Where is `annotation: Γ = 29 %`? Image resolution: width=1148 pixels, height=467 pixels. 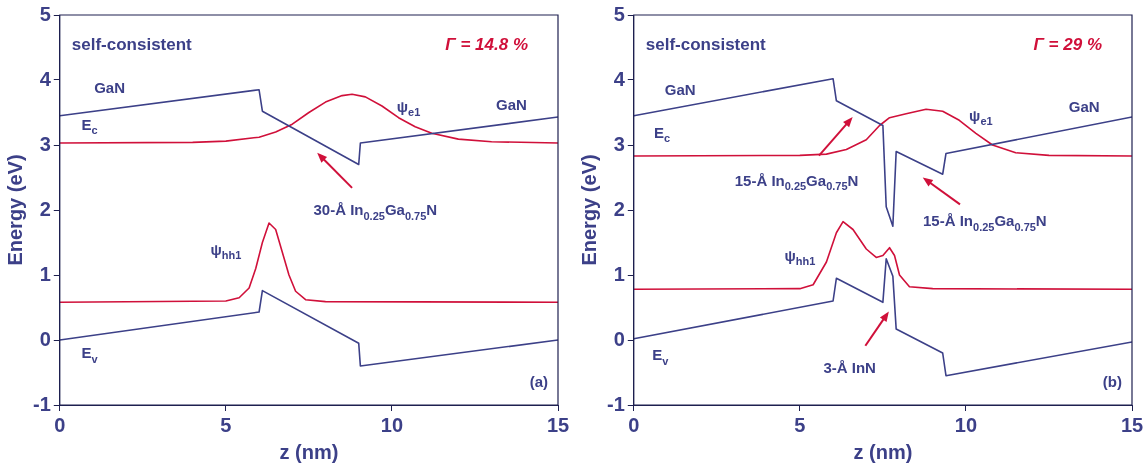
annotation: Γ = 29 % is located at coordinates (1068, 44).